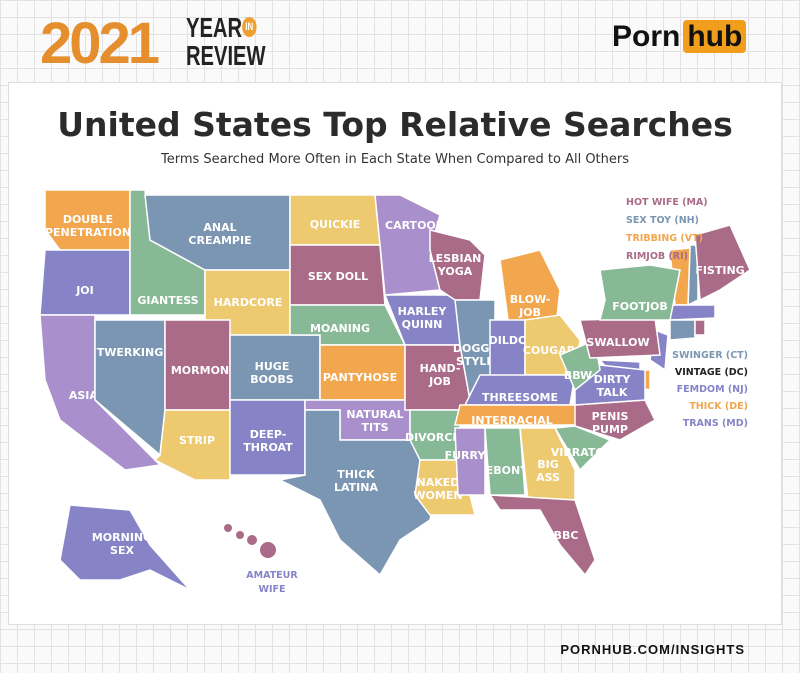  I want to click on state-label: STRIP, so click(197, 440).